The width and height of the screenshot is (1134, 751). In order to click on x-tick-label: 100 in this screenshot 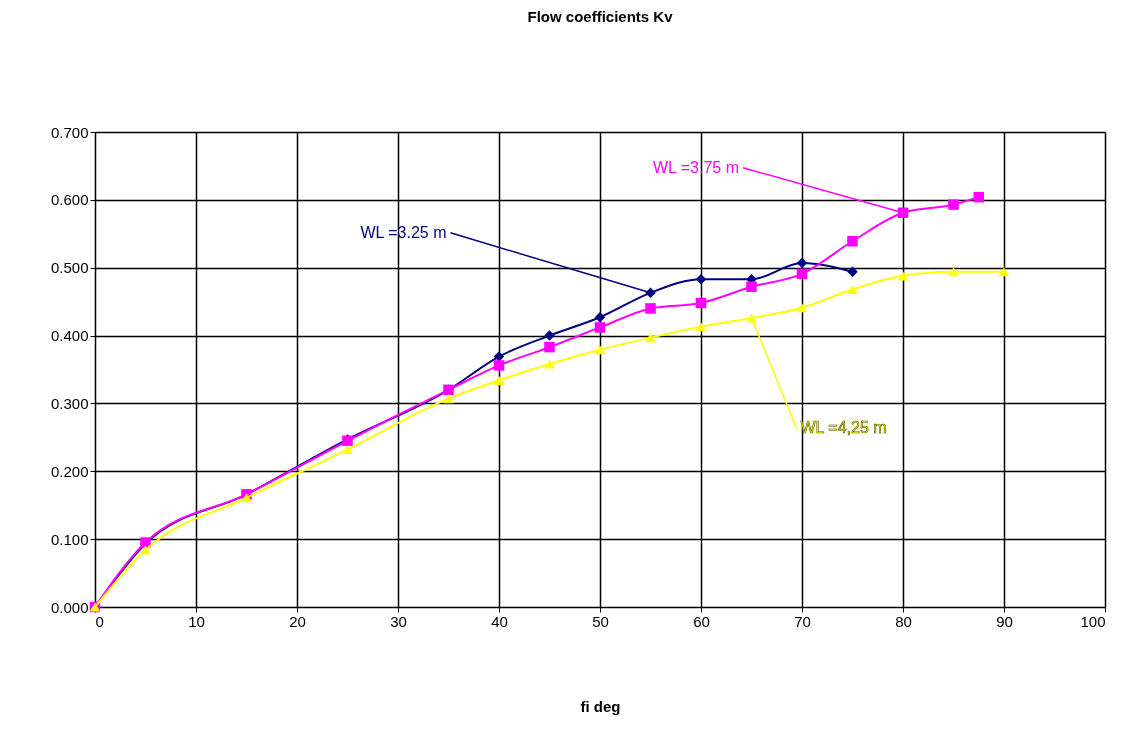, I will do `click(1093, 621)`.